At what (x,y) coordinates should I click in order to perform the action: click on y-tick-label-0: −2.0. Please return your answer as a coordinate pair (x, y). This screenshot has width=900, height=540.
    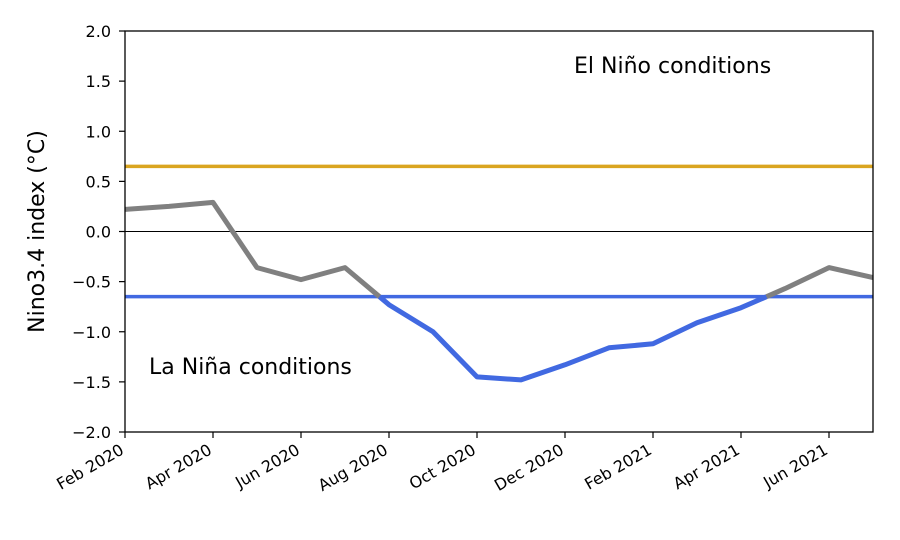
    Looking at the image, I should click on (91, 432).